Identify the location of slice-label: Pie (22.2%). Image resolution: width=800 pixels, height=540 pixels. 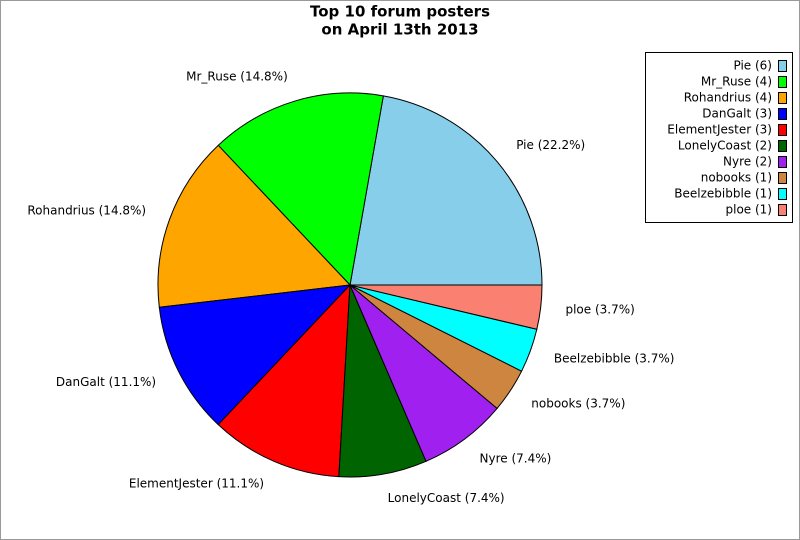
(550, 145).